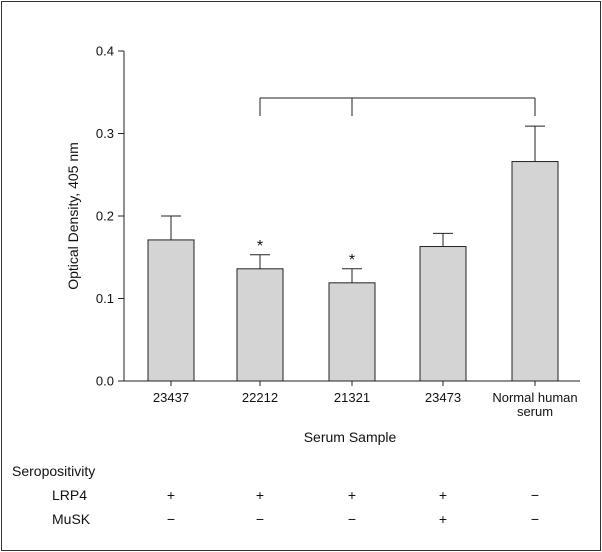 The width and height of the screenshot is (602, 552). I want to click on y-tick-label: 0.1, so click(105, 298).